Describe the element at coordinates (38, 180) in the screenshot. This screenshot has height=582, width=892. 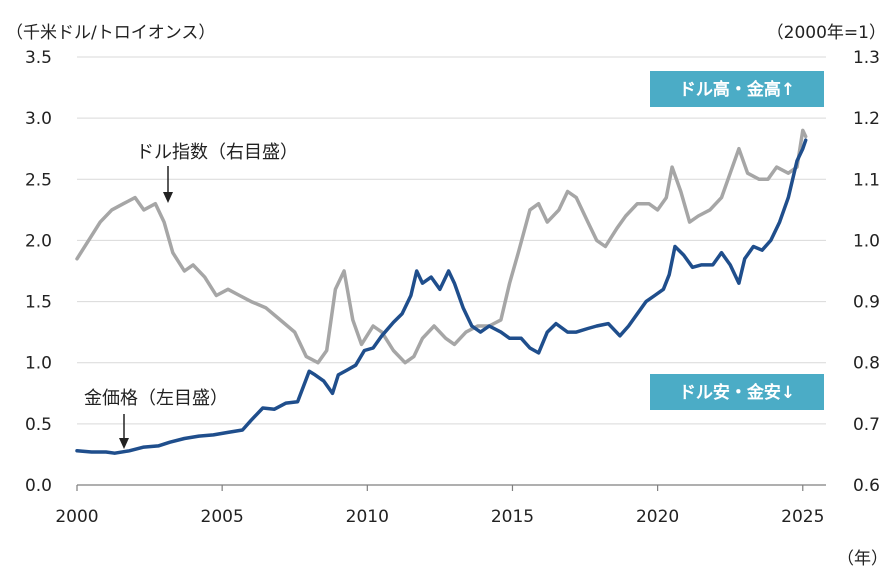
I see `left-tick-label: 2.5` at that location.